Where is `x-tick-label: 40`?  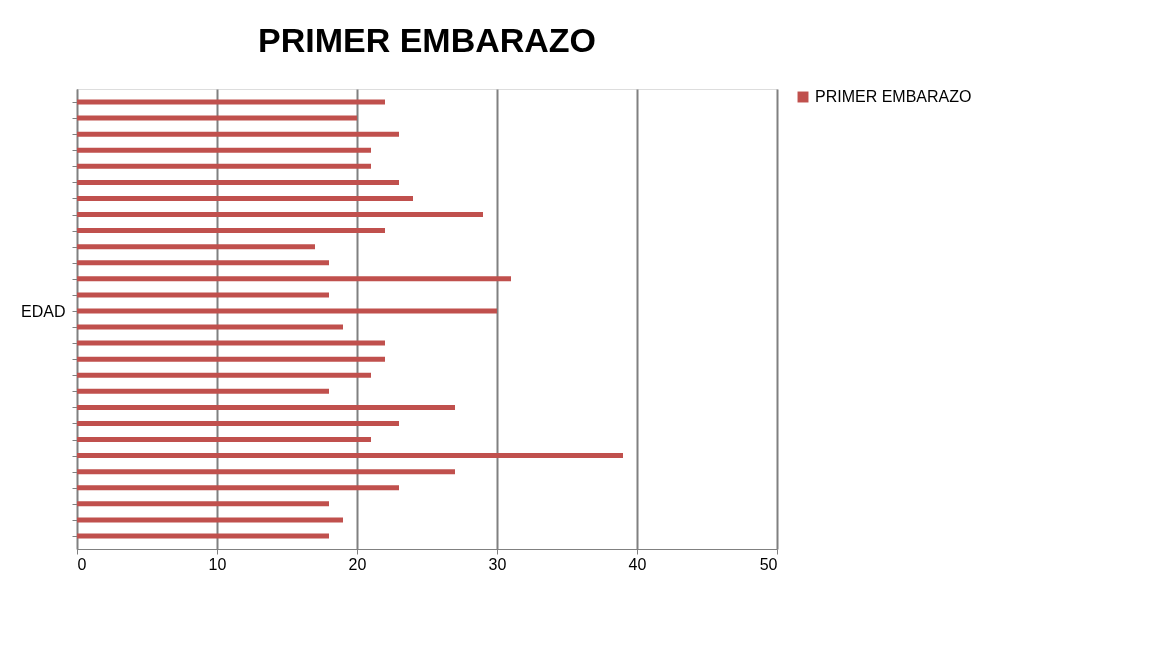
x-tick-label: 40 is located at coordinates (637, 564).